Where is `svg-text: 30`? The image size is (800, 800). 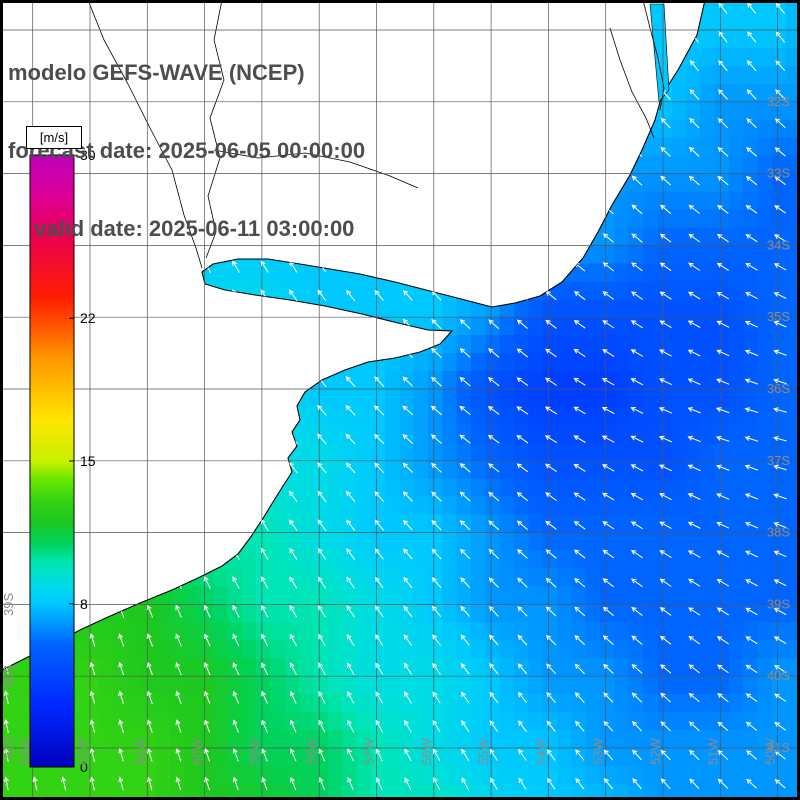
svg-text: 30 is located at coordinates (88, 155).